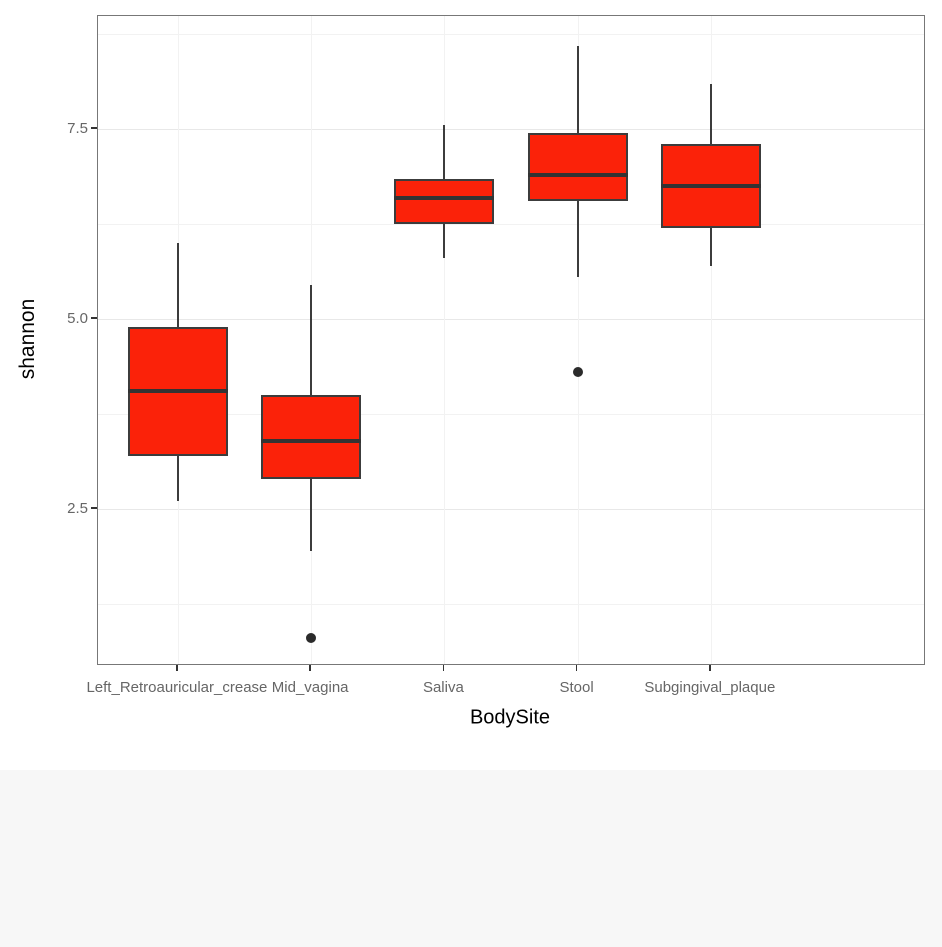 The width and height of the screenshot is (942, 947). I want to click on x-tick-label: Left_Retroauricular_crease, so click(177, 687).